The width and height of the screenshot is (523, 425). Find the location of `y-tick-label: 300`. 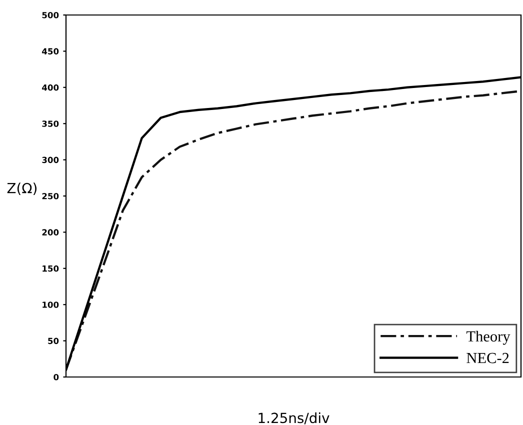

y-tick-label: 300 is located at coordinates (50, 160).